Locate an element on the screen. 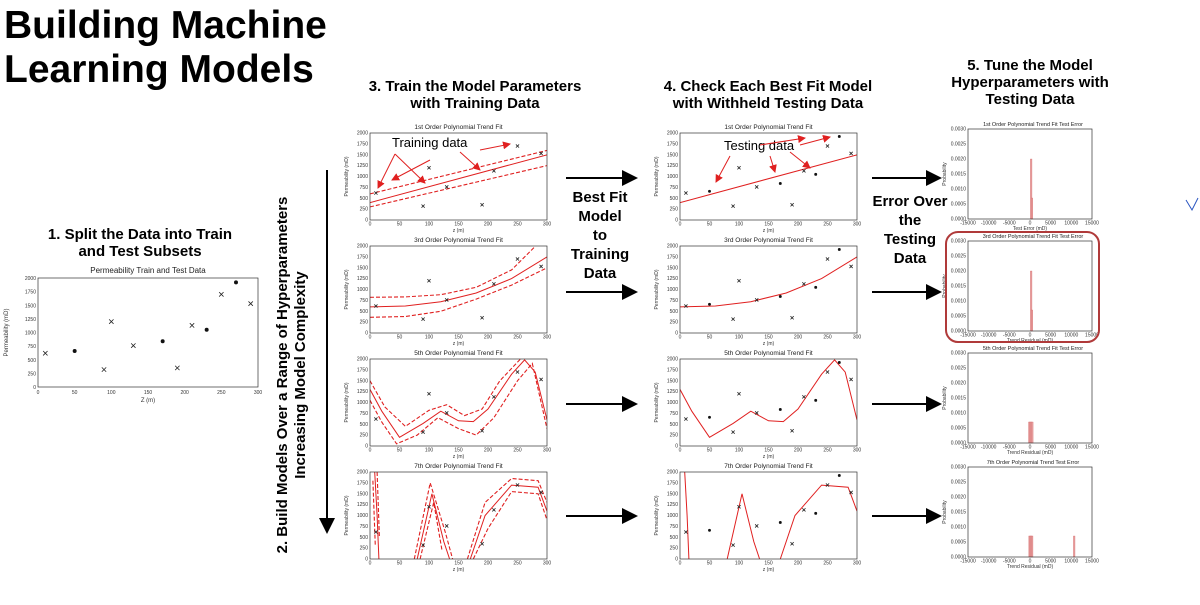  fit-train-3-ytick: 2000 is located at coordinates (362, 473).